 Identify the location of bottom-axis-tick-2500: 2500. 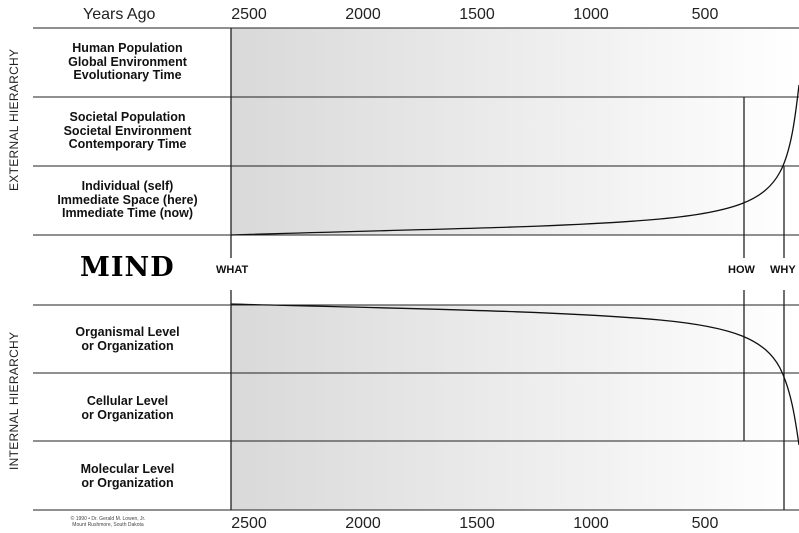
(249, 523).